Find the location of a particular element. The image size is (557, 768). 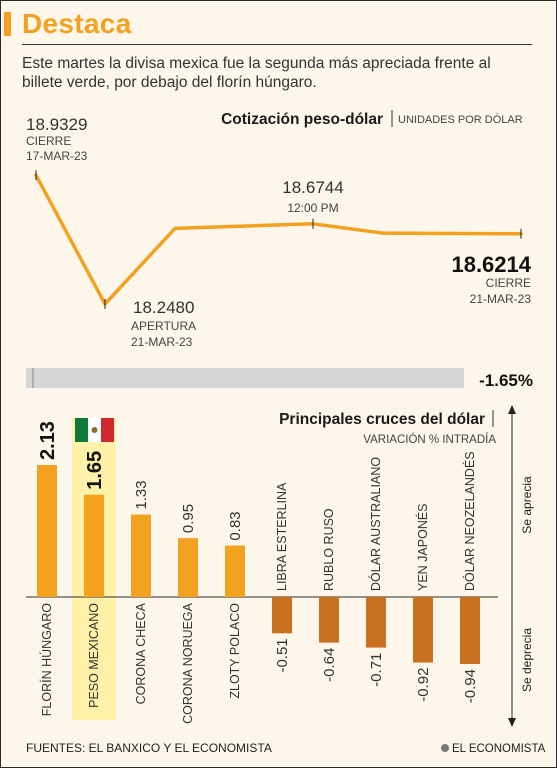

value-label-zloty-polaco: 0.83 is located at coordinates (235, 525).